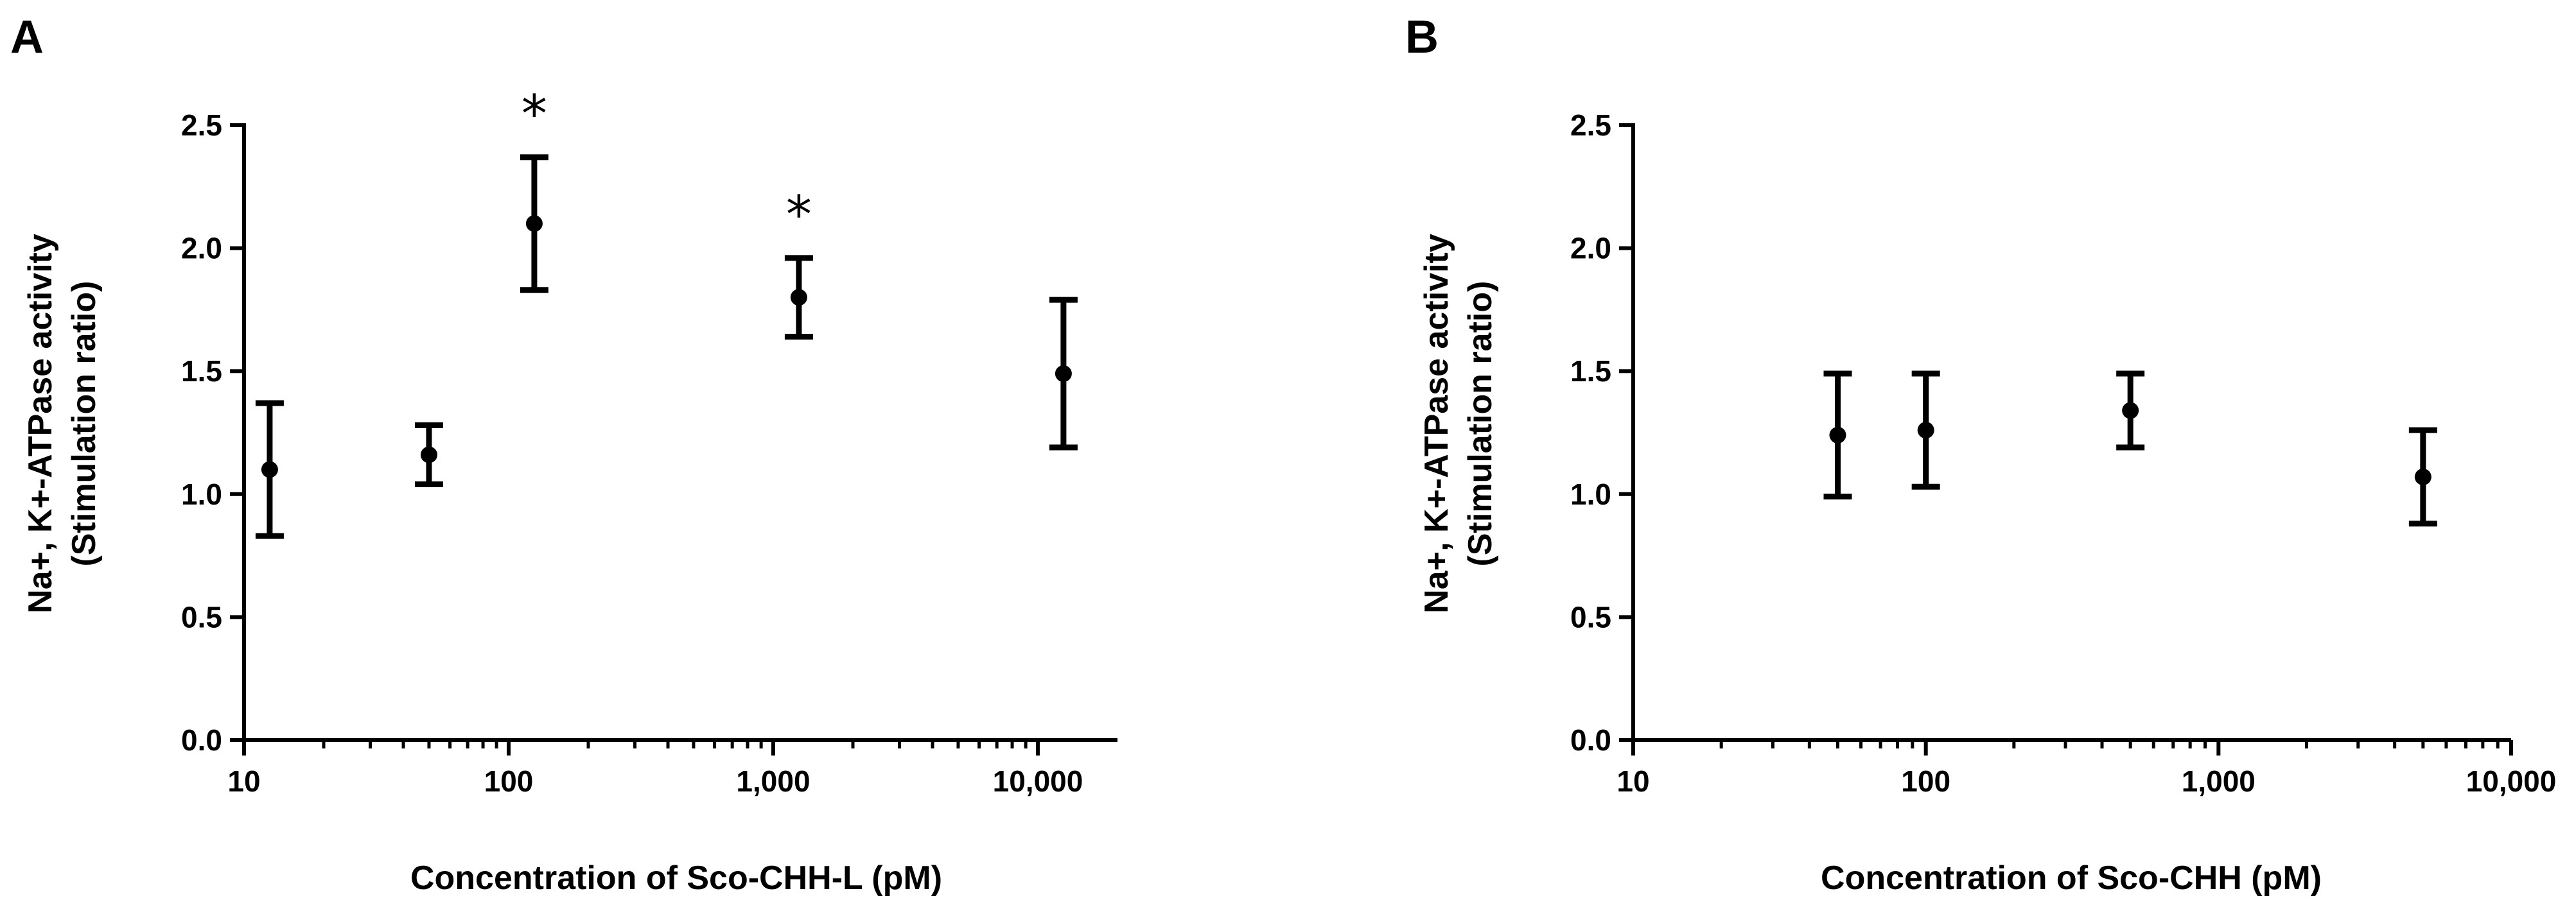 This screenshot has height=907, width=2576. What do you see at coordinates (40, 424) in the screenshot?
I see `panel-a-y-axis-title-line1: Na+, K+-ATPase activity` at bounding box center [40, 424].